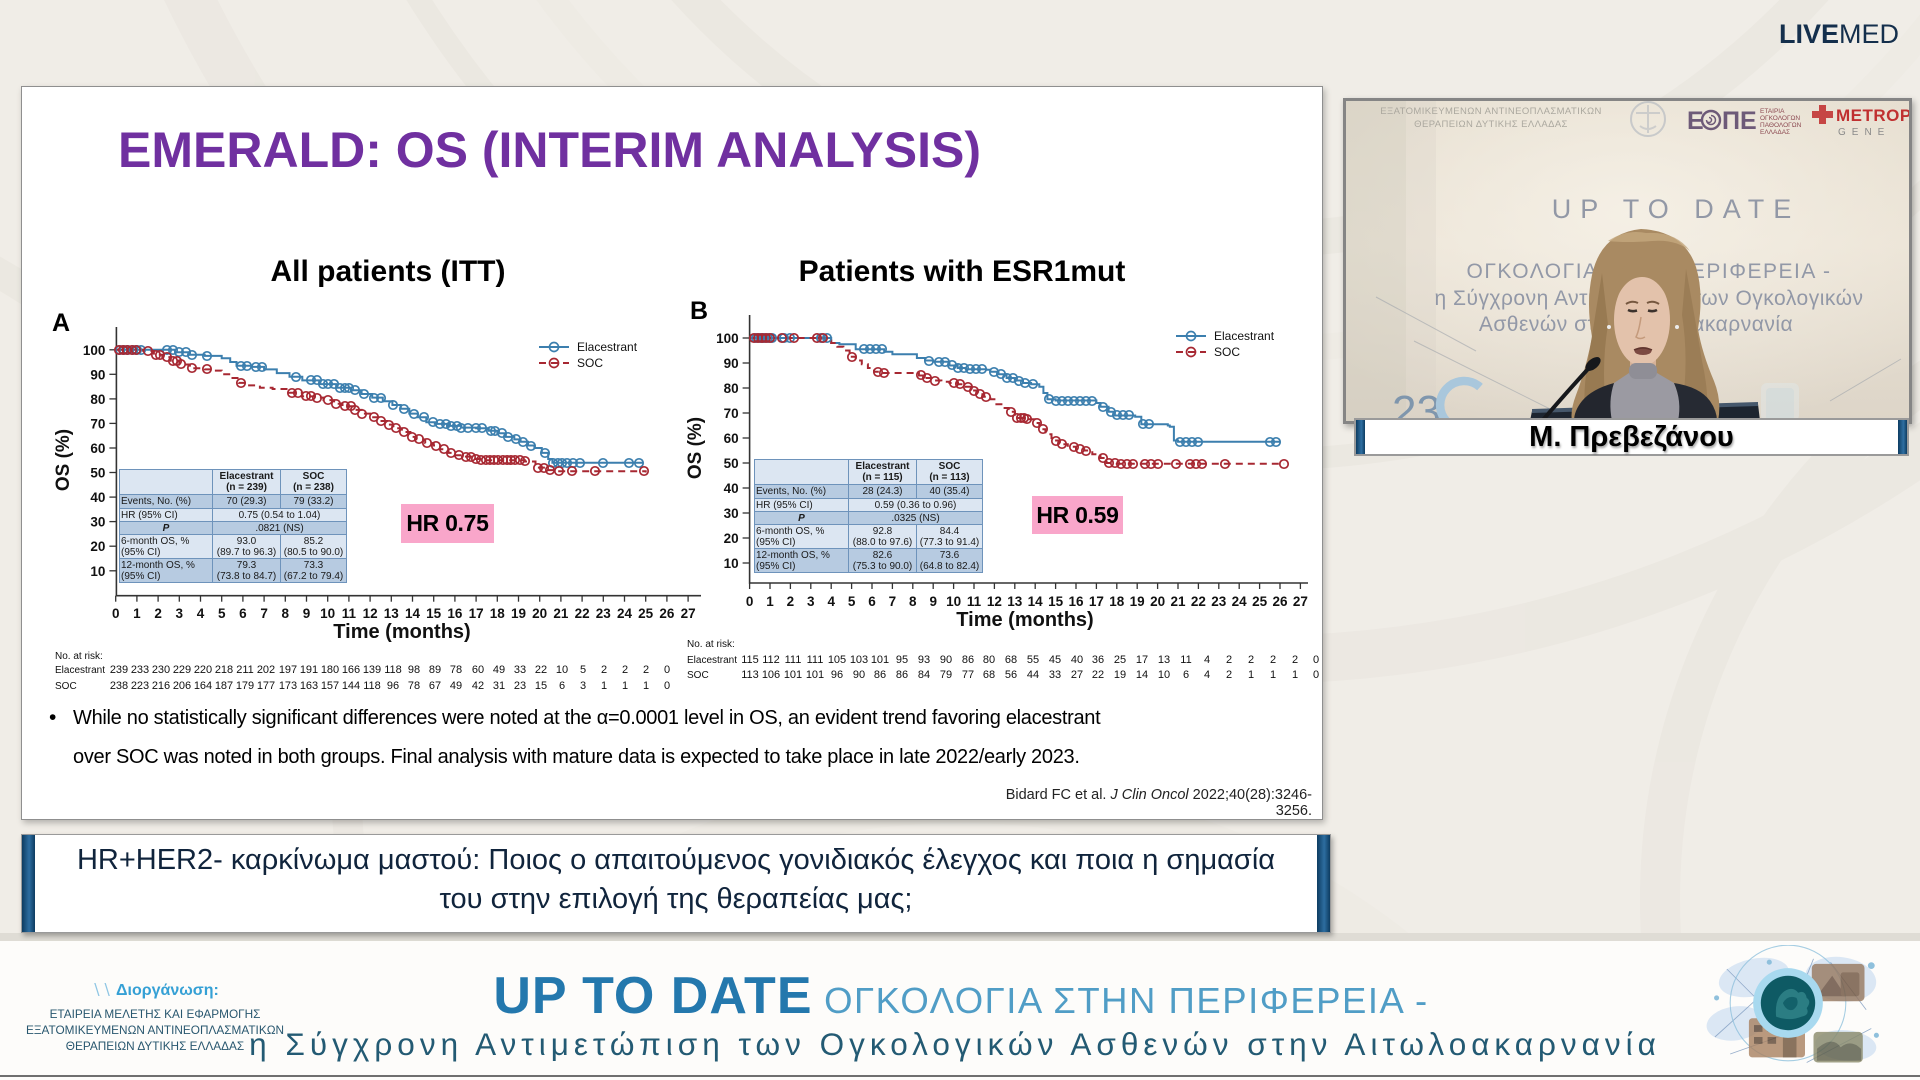 Image resolution: width=1920 pixels, height=1080 pixels. I want to click on svg-text: 106, so click(771, 675).